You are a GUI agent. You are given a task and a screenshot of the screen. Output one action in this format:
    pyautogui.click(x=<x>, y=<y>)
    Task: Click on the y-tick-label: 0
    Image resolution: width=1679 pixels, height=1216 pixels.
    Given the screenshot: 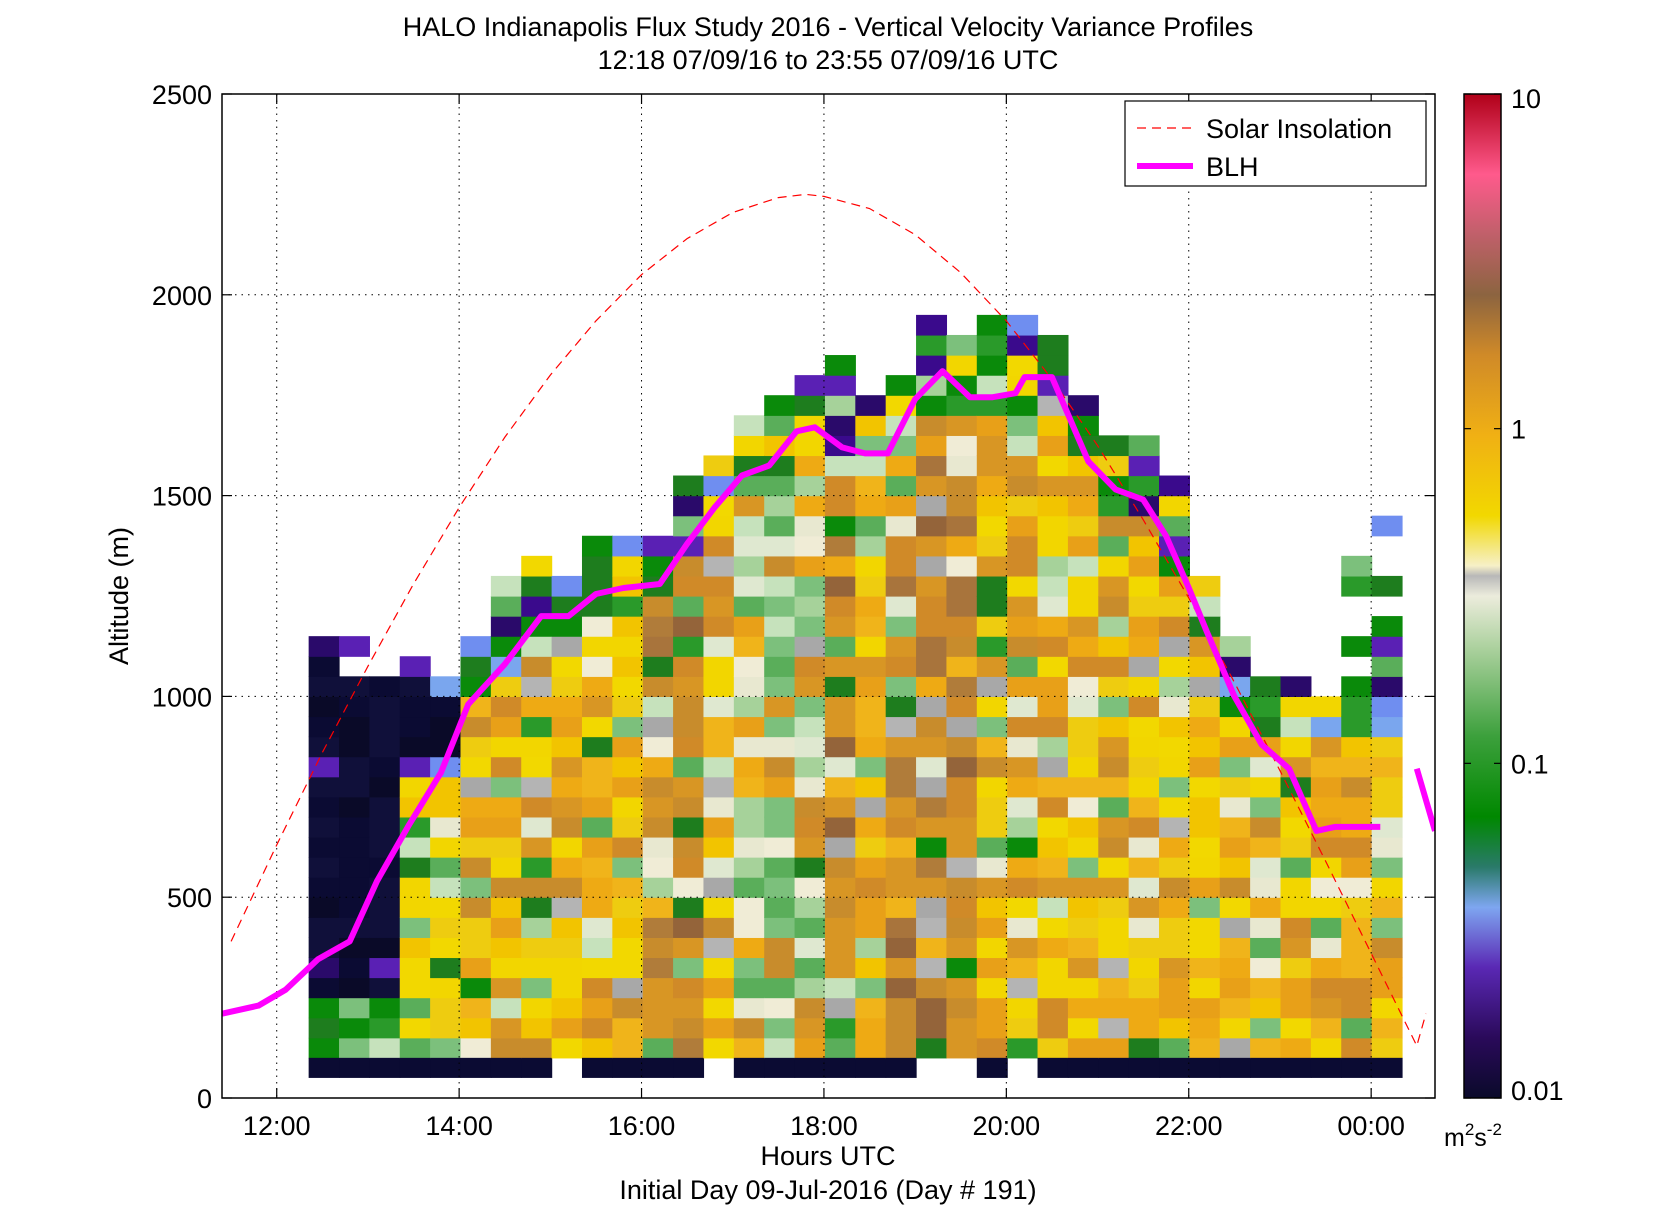 What is the action you would take?
    pyautogui.click(x=204, y=1099)
    